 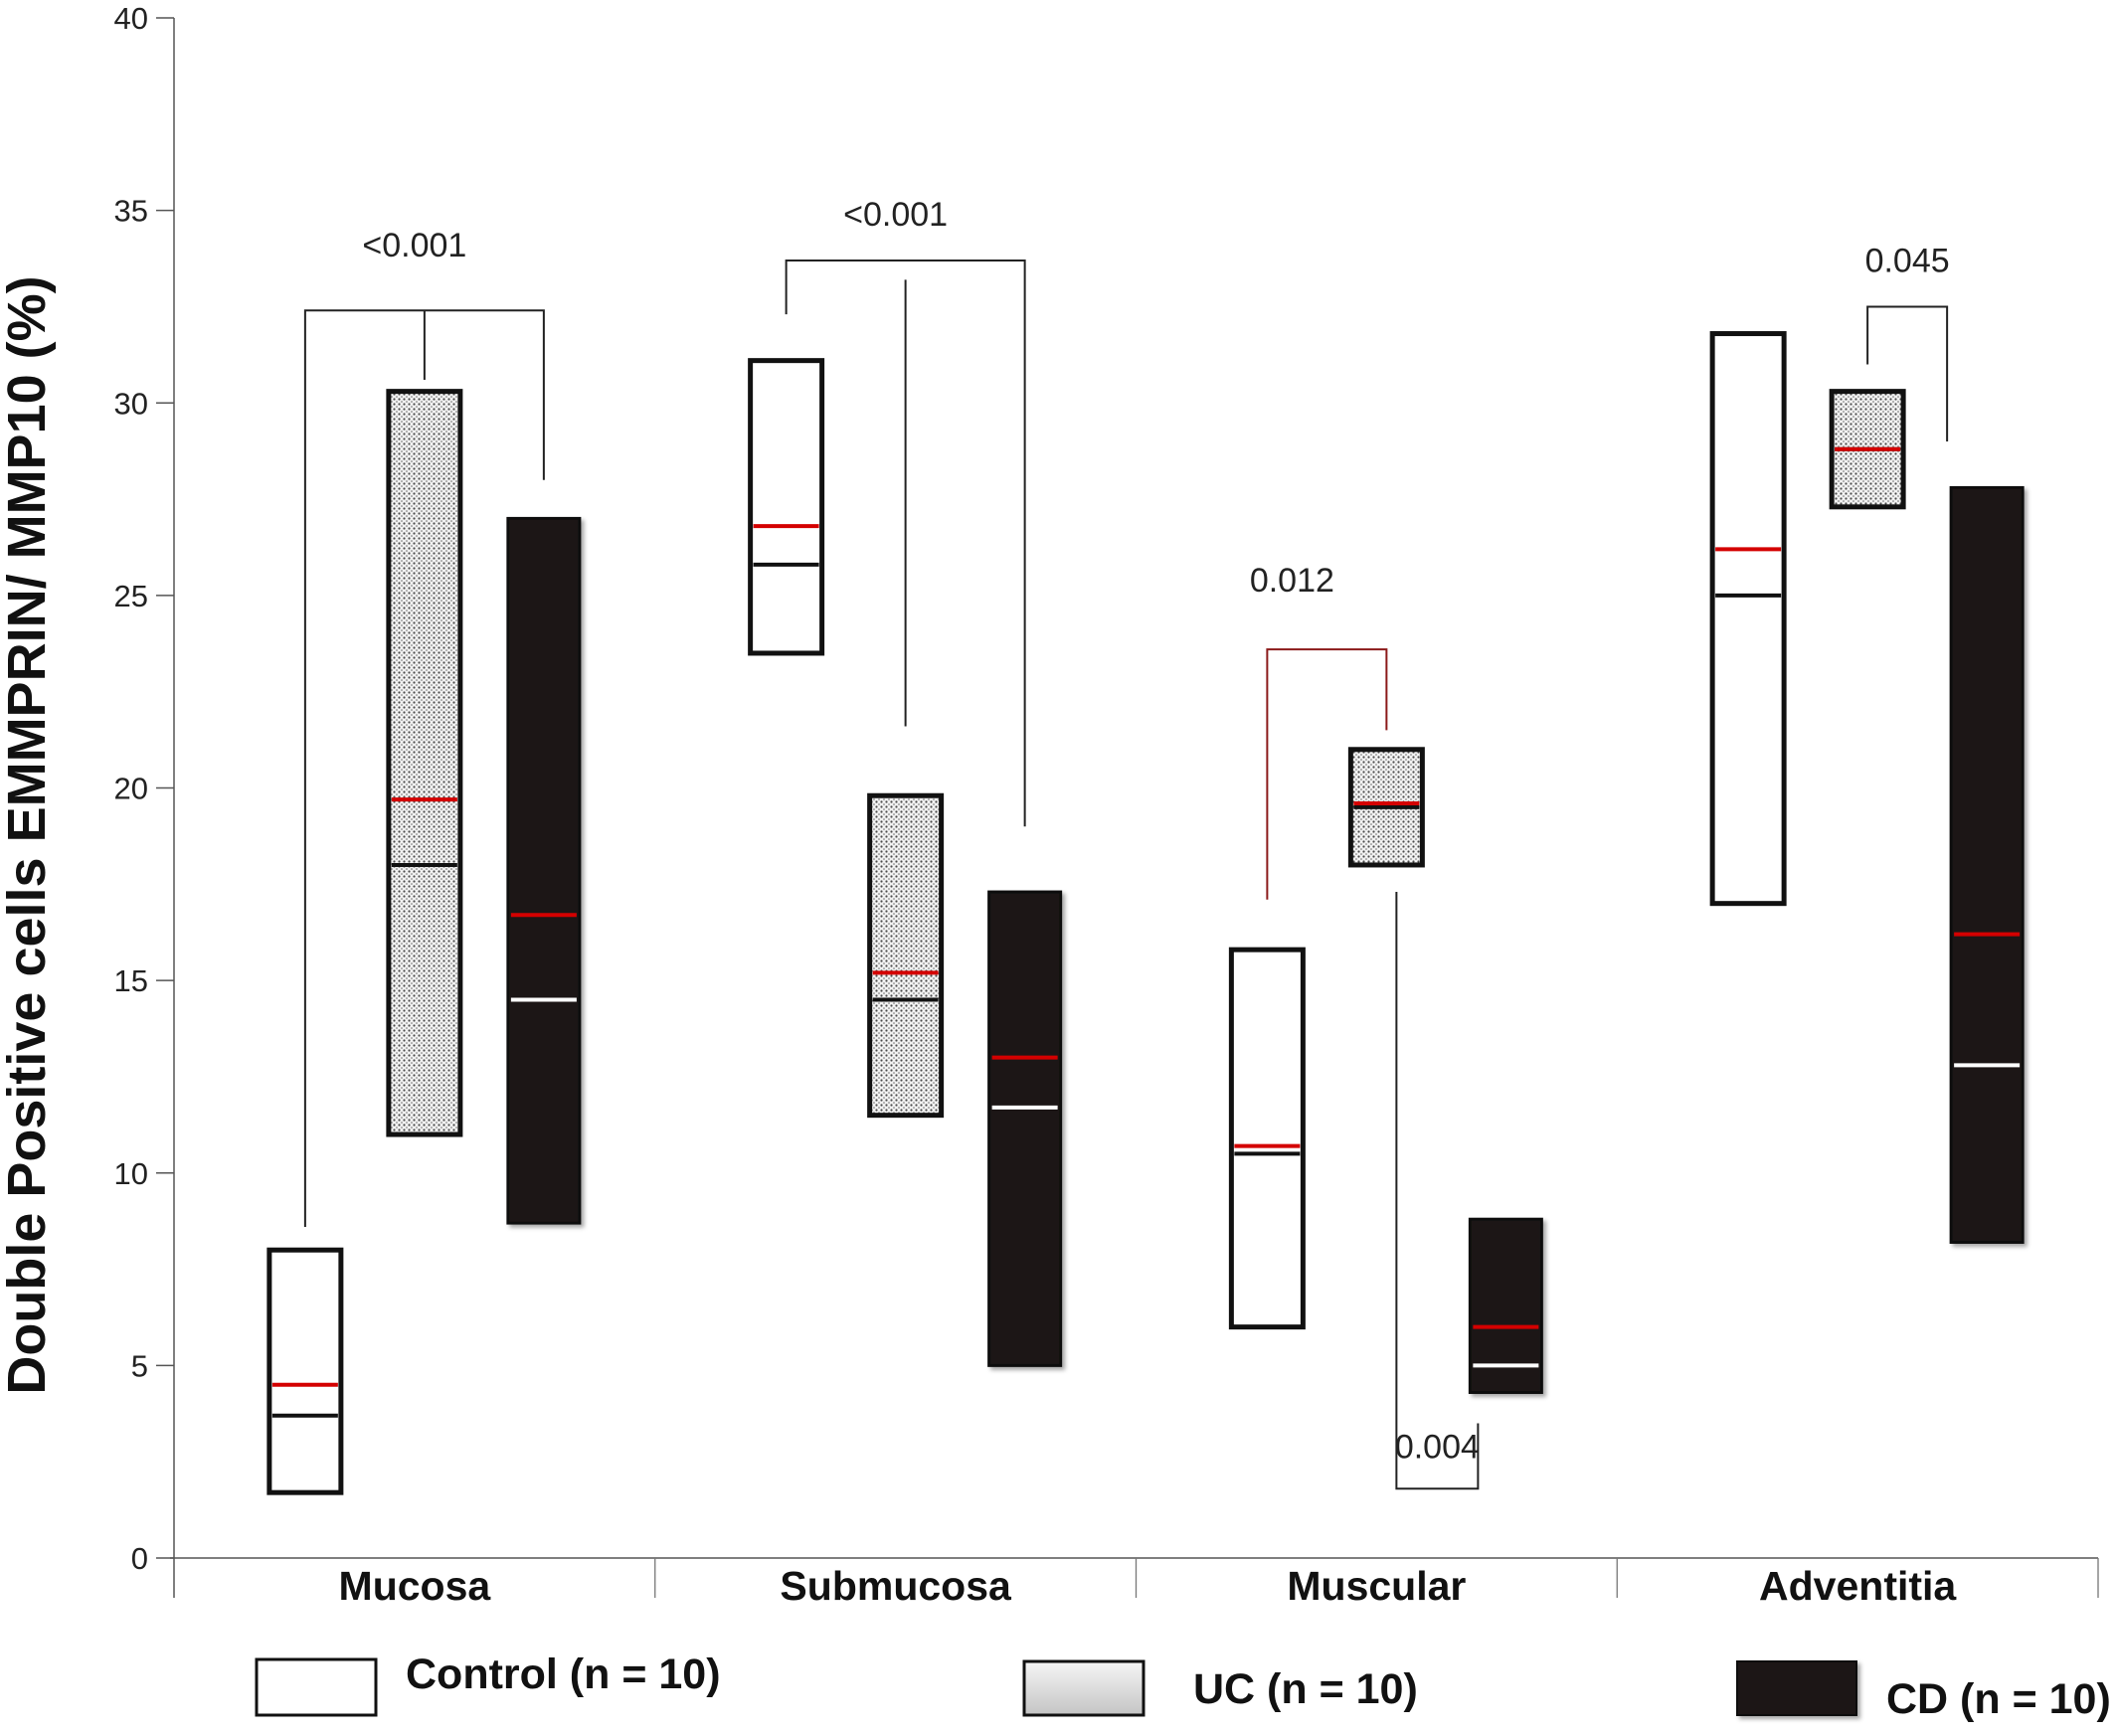 I want to click on bracket-red, so click(x=1327, y=774).